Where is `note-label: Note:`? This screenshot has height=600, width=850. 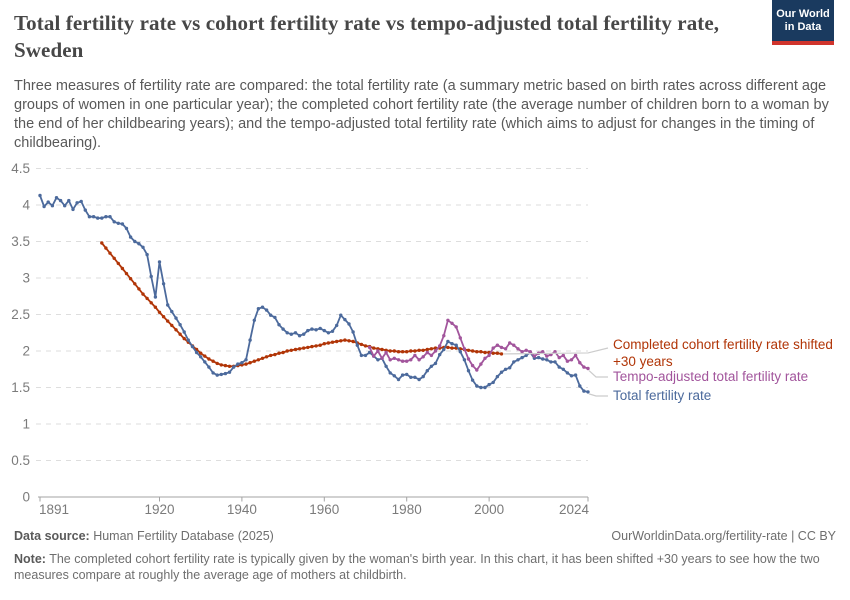 note-label: Note: is located at coordinates (30, 559).